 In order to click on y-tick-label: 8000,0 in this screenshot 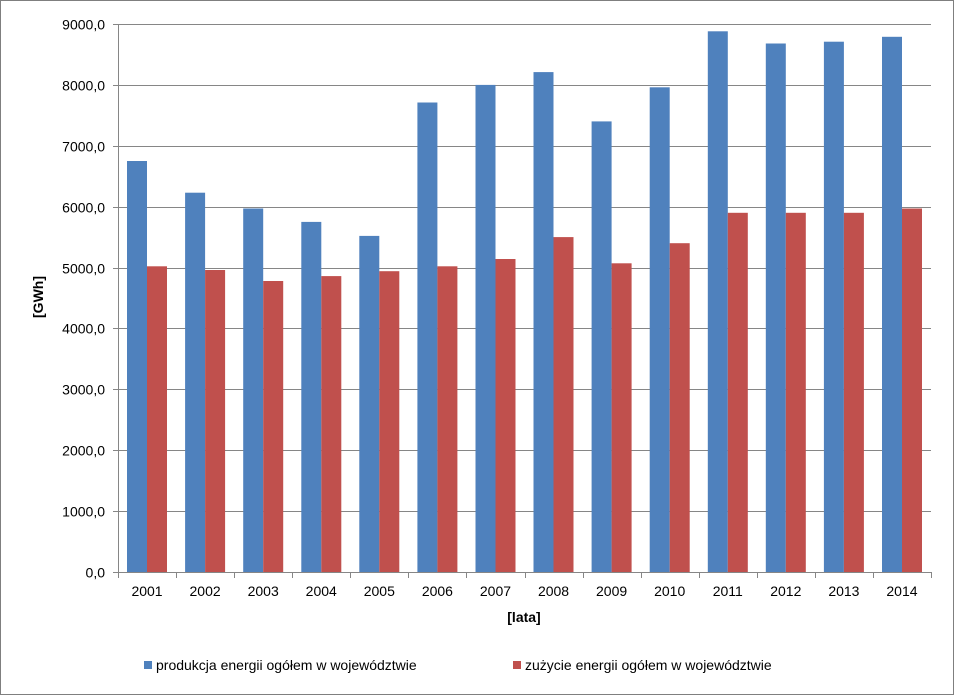, I will do `click(83, 86)`.